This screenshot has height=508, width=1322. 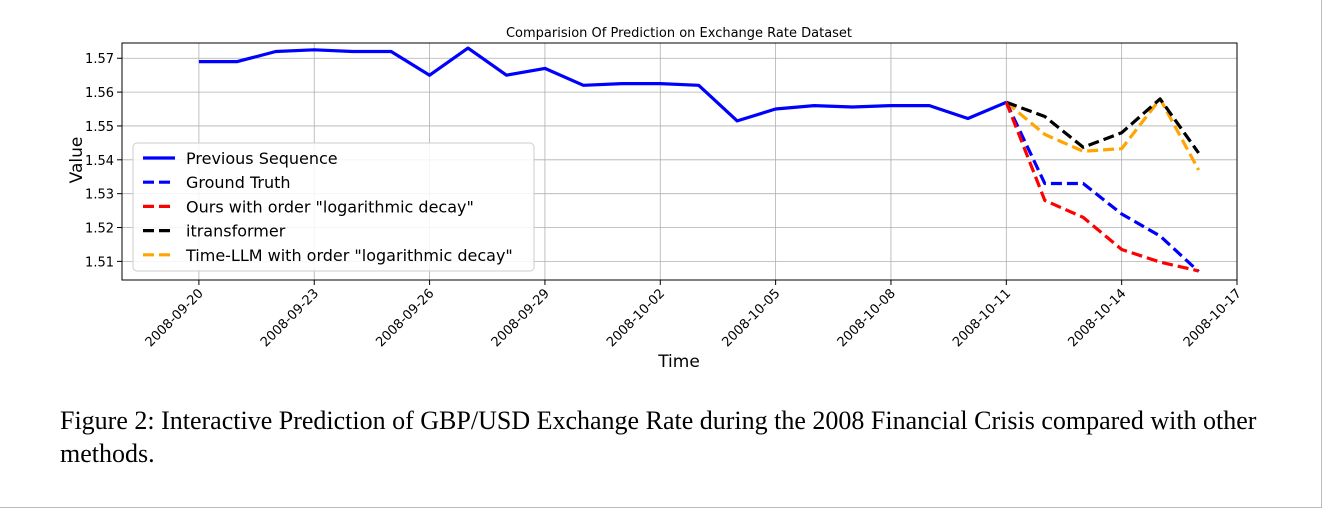 What do you see at coordinates (1213, 318) in the screenshot?
I see `x-tick-label: 2008-10-17` at bounding box center [1213, 318].